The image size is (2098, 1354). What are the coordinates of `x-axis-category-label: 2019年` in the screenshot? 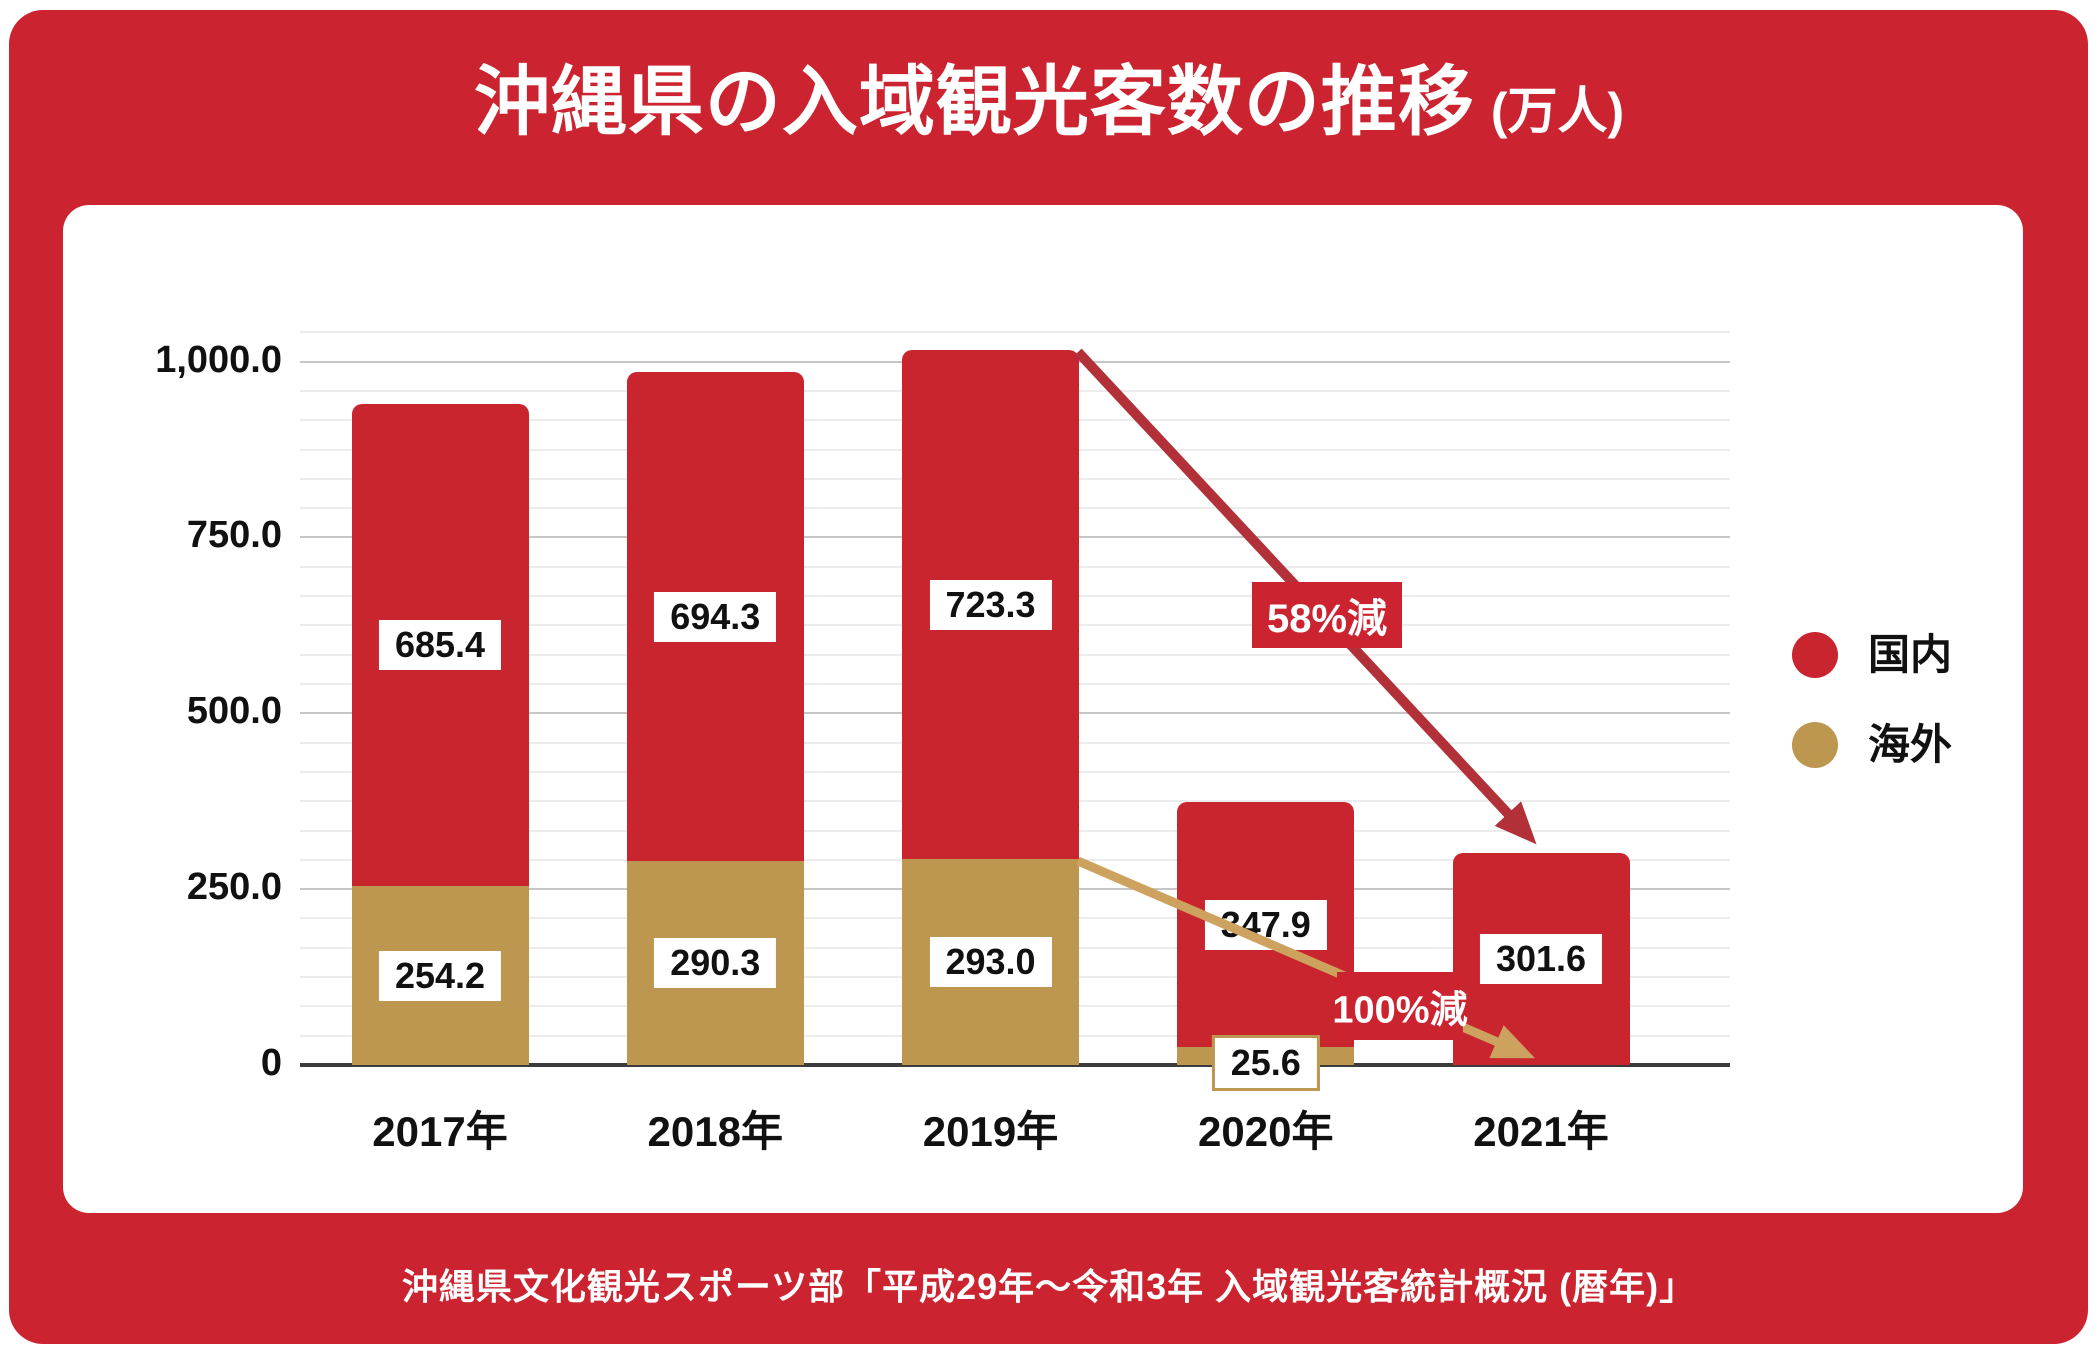 It's located at (990, 1131).